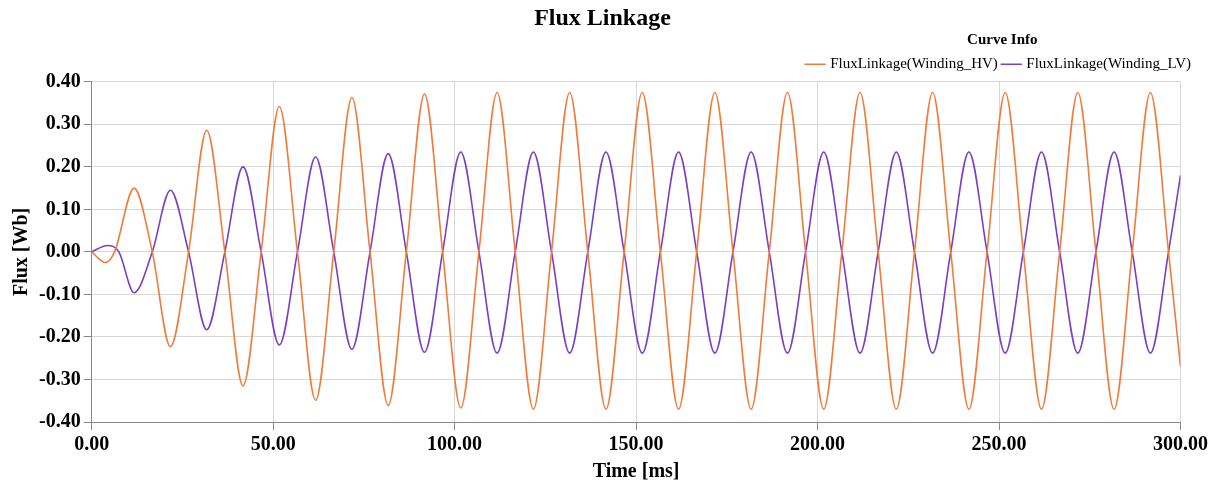 This screenshot has height=486, width=1211. Describe the element at coordinates (63, 207) in the screenshot. I see `y-tick-label: 0.10` at that location.